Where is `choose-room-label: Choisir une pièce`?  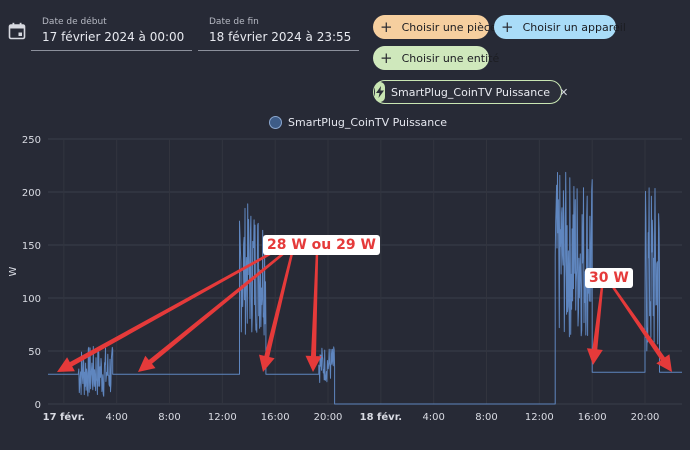
choose-room-label: Choisir une pièce is located at coordinates (449, 27).